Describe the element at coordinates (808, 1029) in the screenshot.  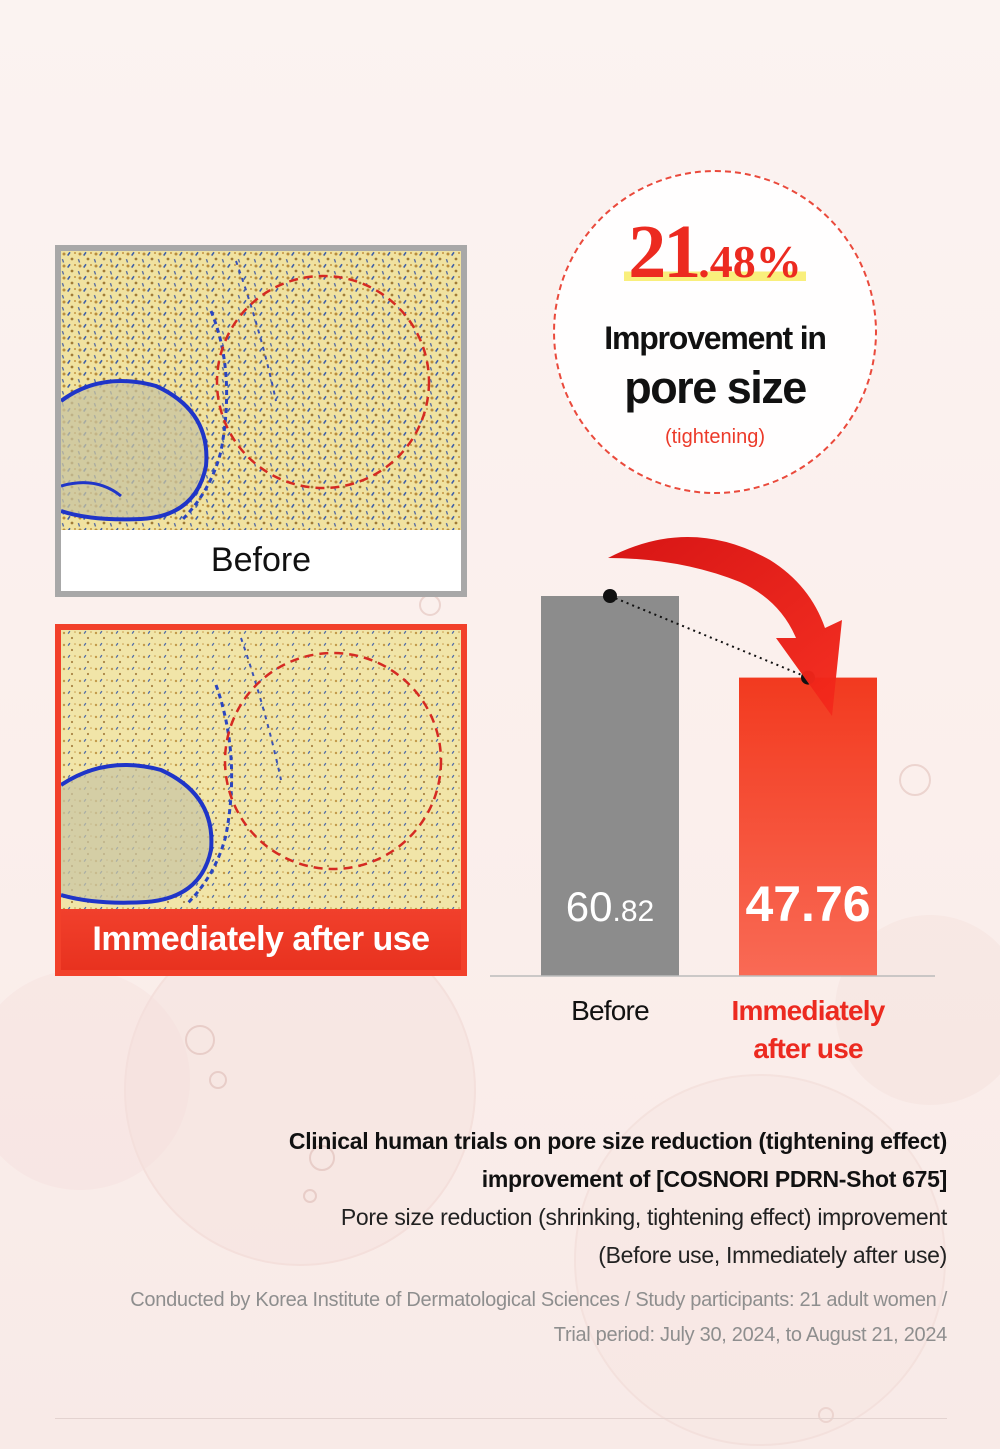
I see `x-label-after: Immediately after use` at that location.